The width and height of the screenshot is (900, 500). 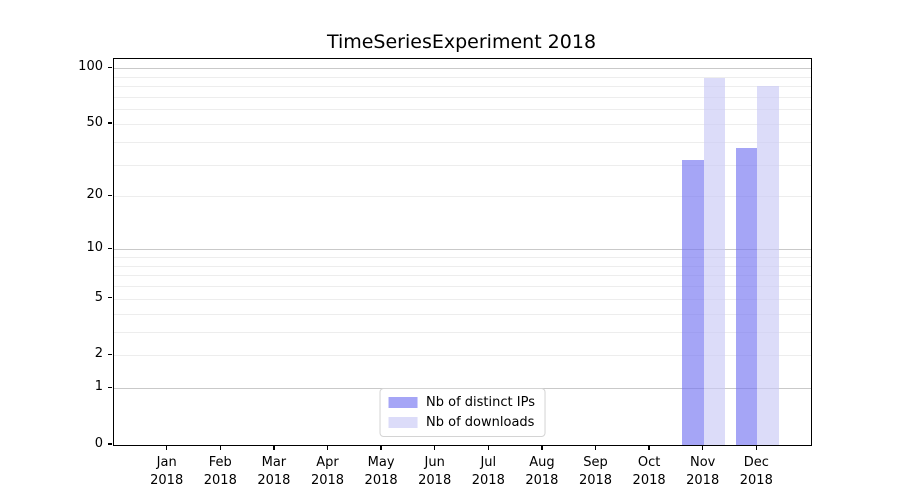 What do you see at coordinates (274, 472) in the screenshot?
I see `x-tick-label: Mar 2018` at bounding box center [274, 472].